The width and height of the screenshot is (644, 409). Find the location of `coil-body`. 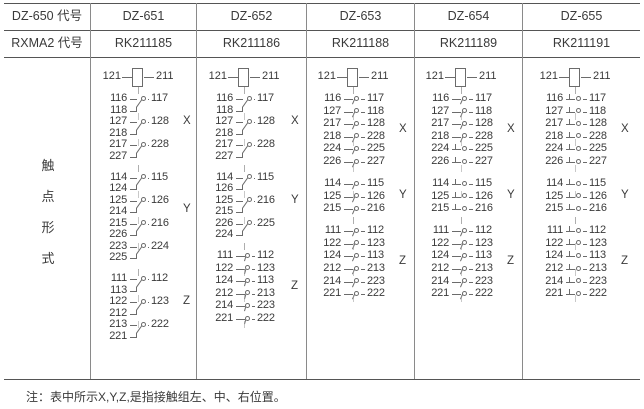

coil-body is located at coordinates (243, 77).